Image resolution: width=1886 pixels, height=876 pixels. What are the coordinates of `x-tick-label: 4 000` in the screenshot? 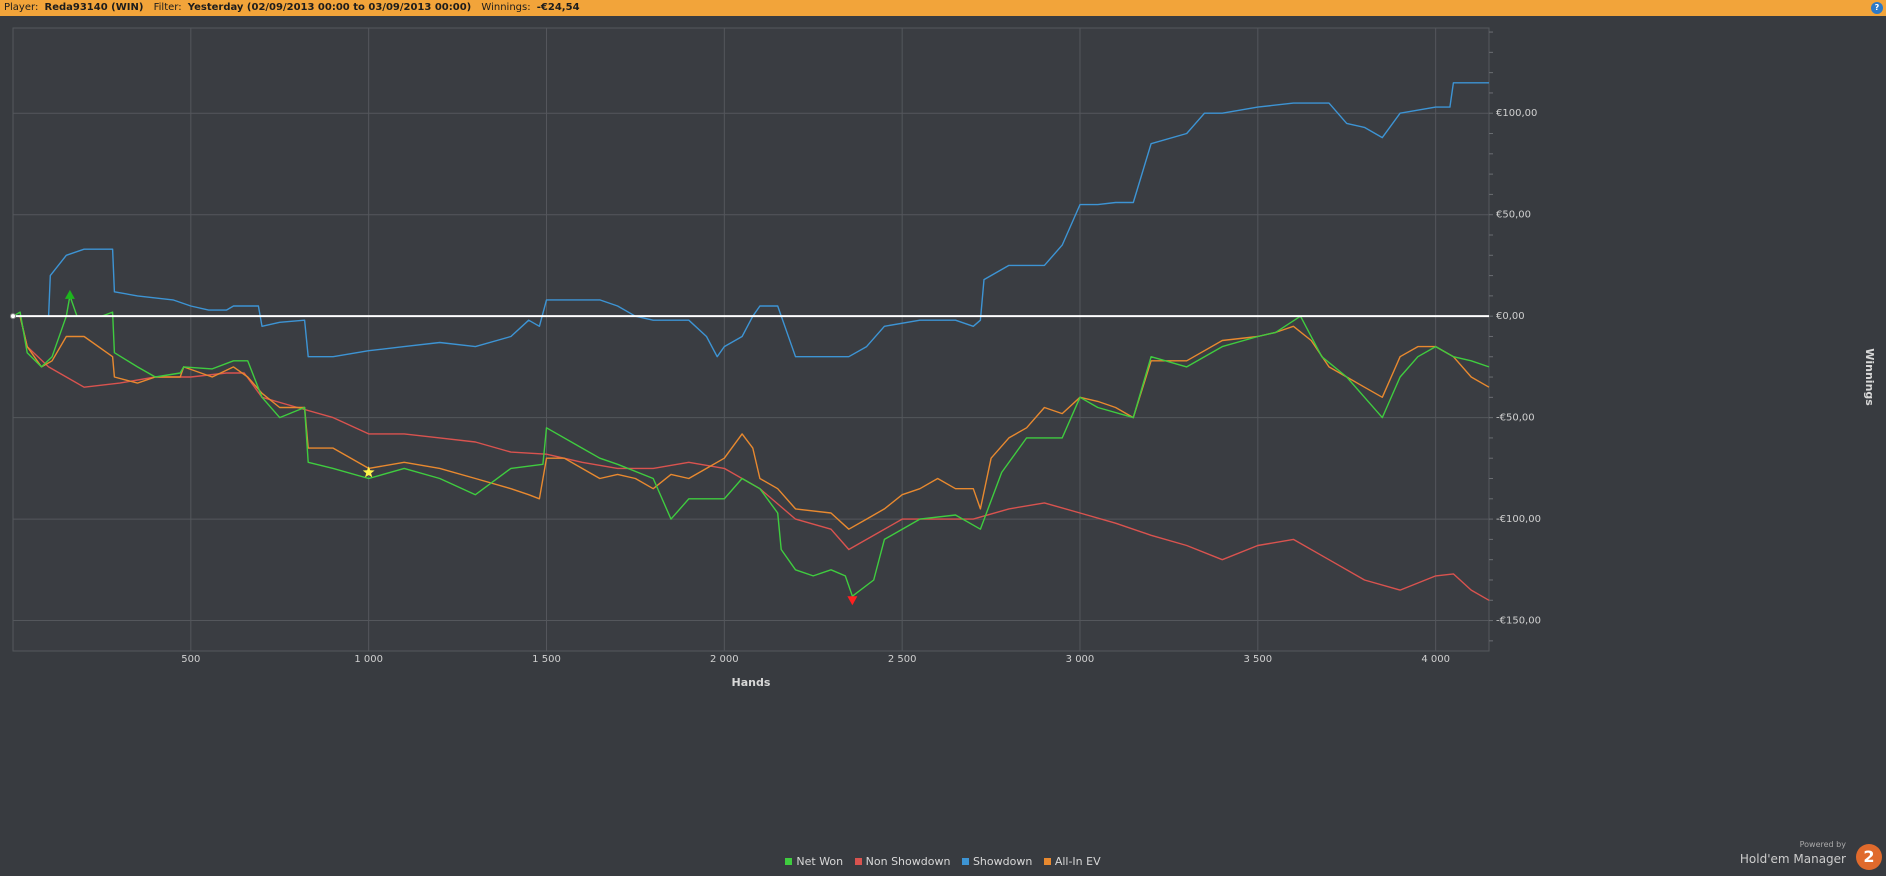 It's located at (1435, 659).